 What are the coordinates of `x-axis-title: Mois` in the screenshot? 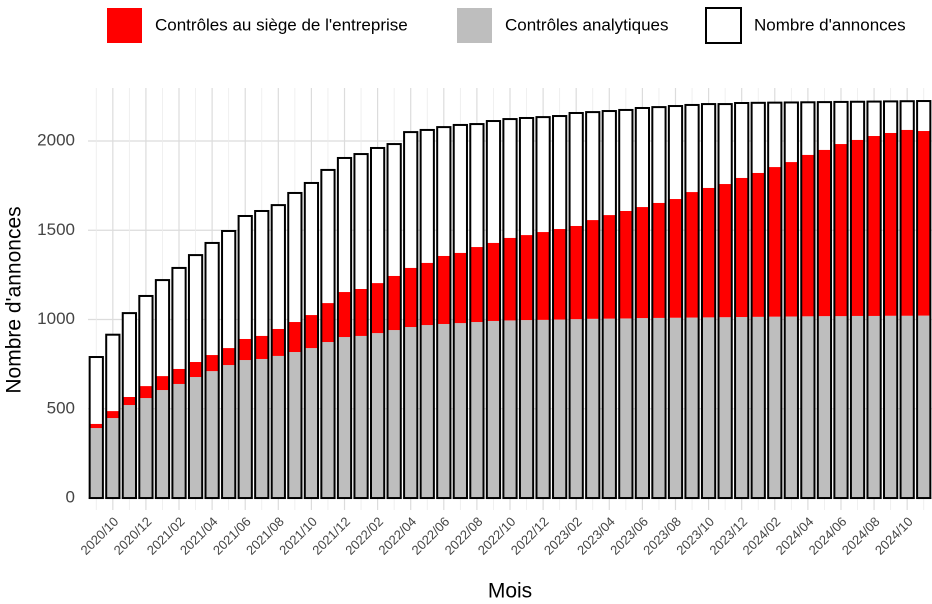 It's located at (510, 591).